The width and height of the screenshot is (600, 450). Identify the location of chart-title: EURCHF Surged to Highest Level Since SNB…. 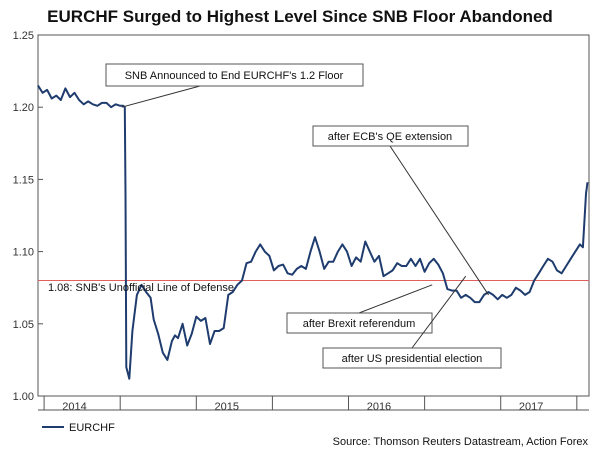
(300, 16).